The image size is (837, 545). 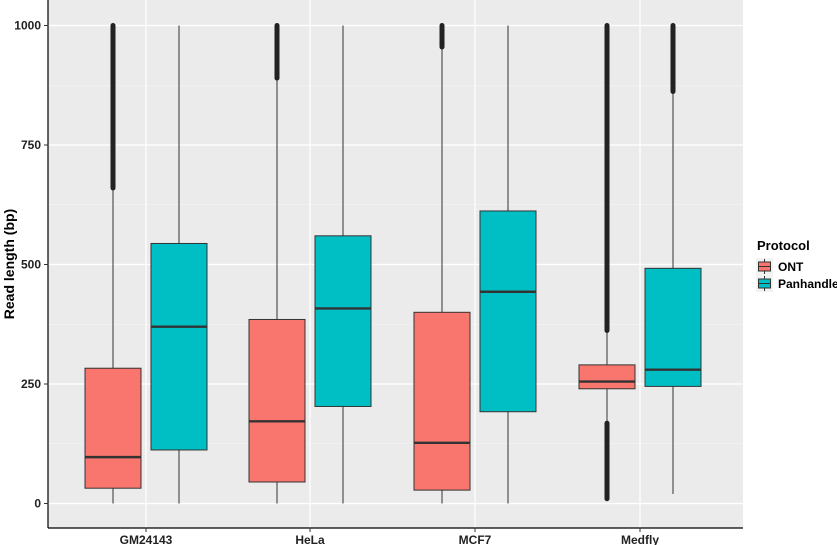 I want to click on legend-label: Panhandle, so click(x=807, y=284).